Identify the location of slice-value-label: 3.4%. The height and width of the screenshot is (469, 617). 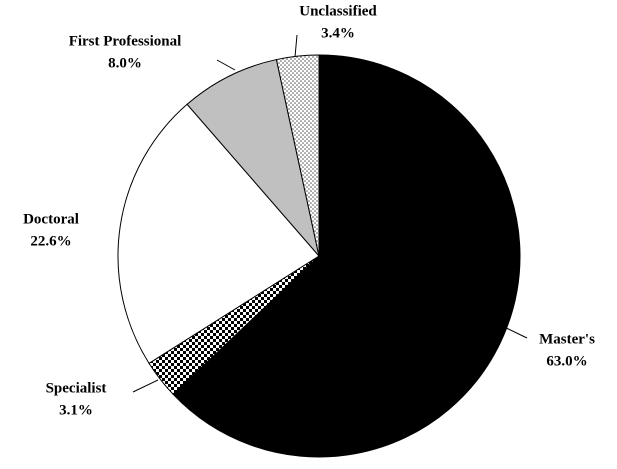
(338, 33).